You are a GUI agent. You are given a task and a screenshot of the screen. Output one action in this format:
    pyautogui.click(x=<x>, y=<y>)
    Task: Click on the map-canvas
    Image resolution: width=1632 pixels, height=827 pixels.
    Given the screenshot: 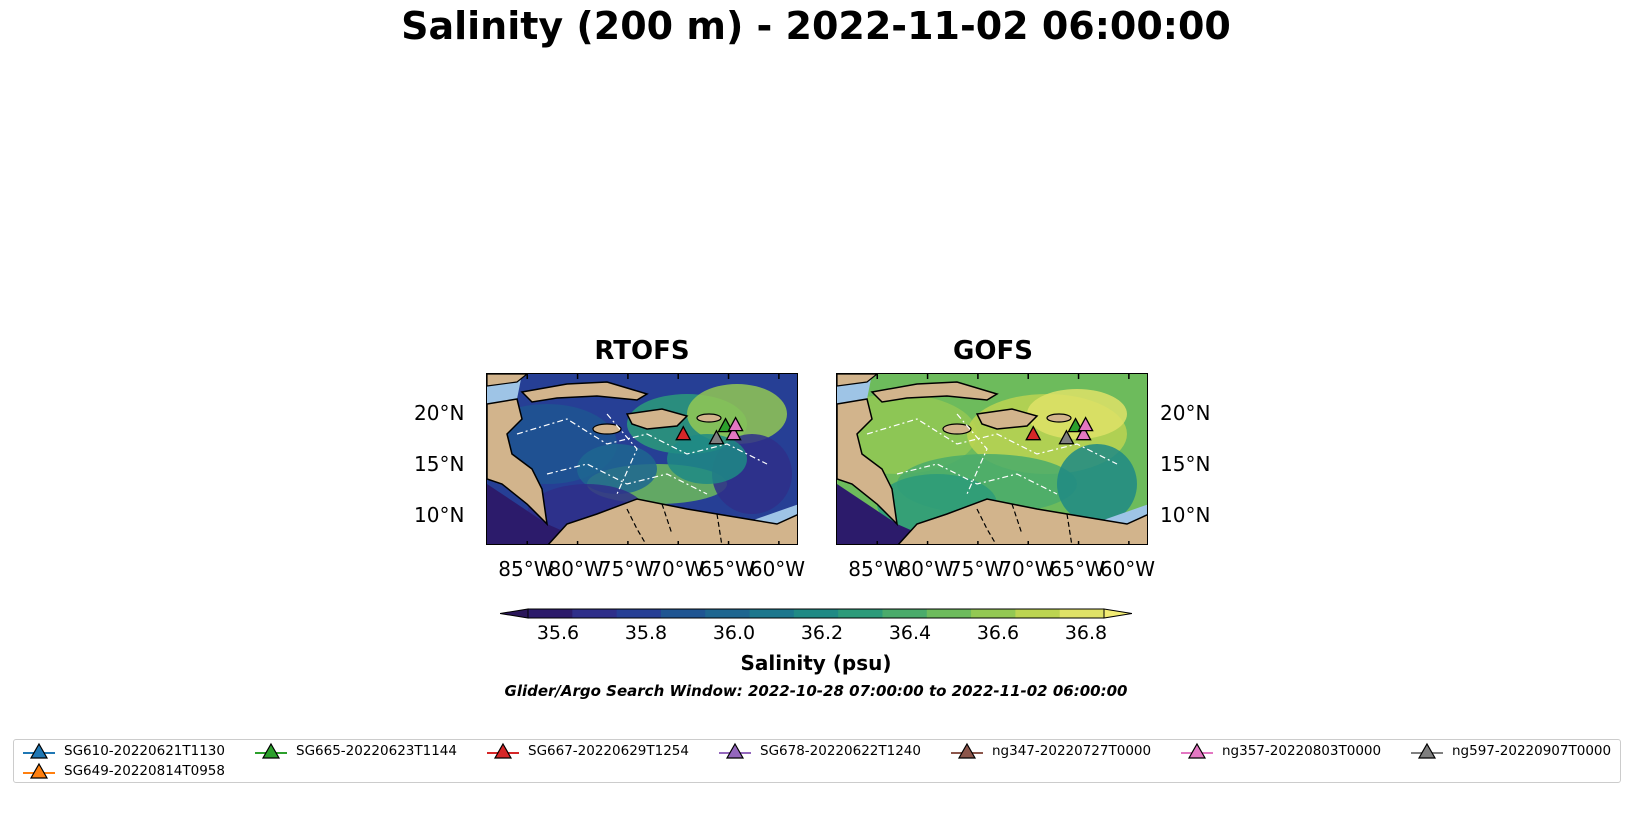 What is the action you would take?
    pyautogui.click(x=642, y=459)
    